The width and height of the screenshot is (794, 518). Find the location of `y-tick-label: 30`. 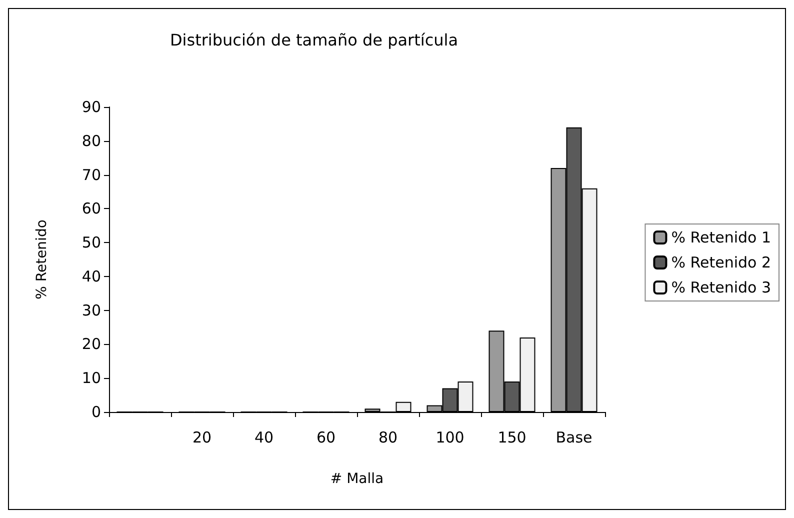

y-tick-label: 30 is located at coordinates (91, 310).